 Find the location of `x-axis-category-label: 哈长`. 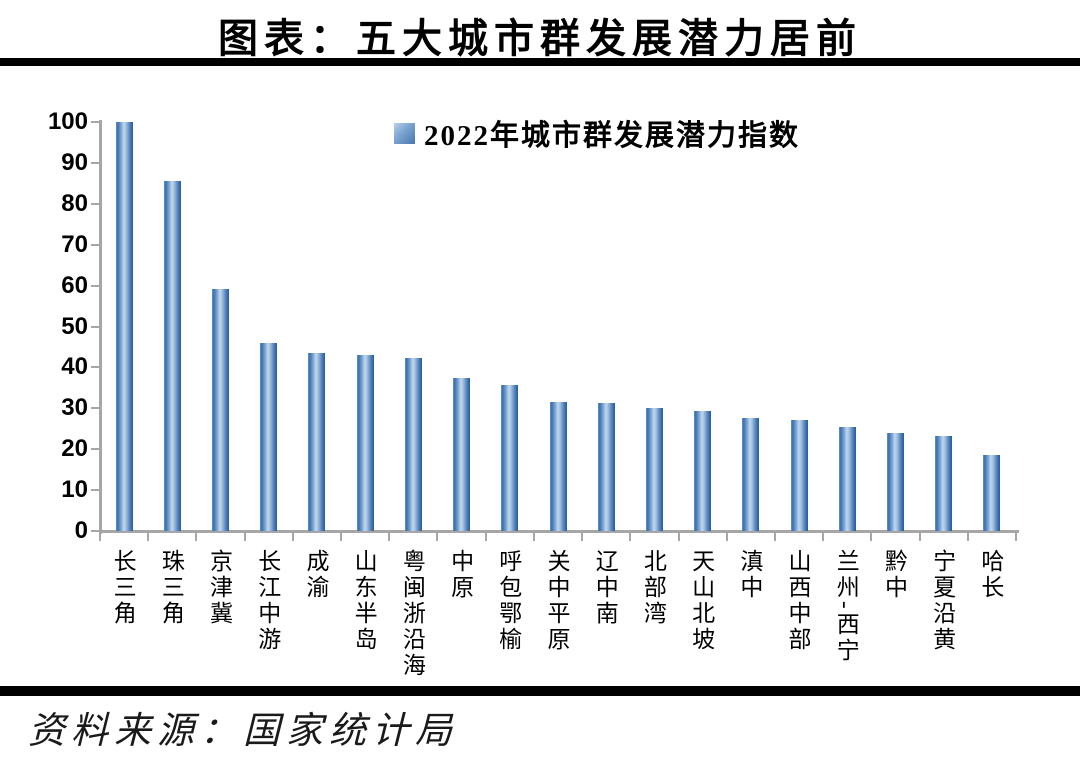

x-axis-category-label: 哈长 is located at coordinates (990, 575).